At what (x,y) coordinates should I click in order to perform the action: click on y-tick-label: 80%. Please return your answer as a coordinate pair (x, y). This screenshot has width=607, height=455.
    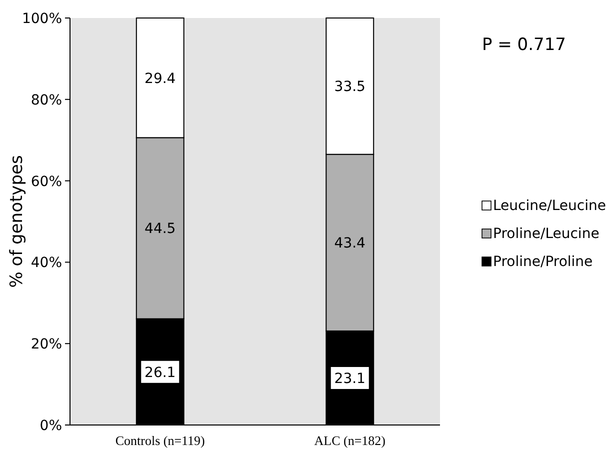
    Looking at the image, I should click on (46, 100).